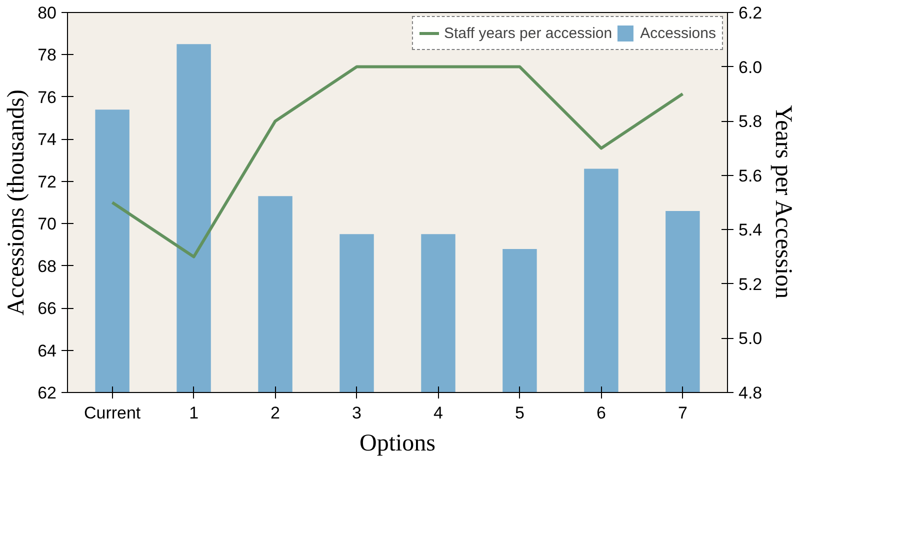 This screenshot has width=913, height=557. I want to click on y-tick-label: 70, so click(47, 224).